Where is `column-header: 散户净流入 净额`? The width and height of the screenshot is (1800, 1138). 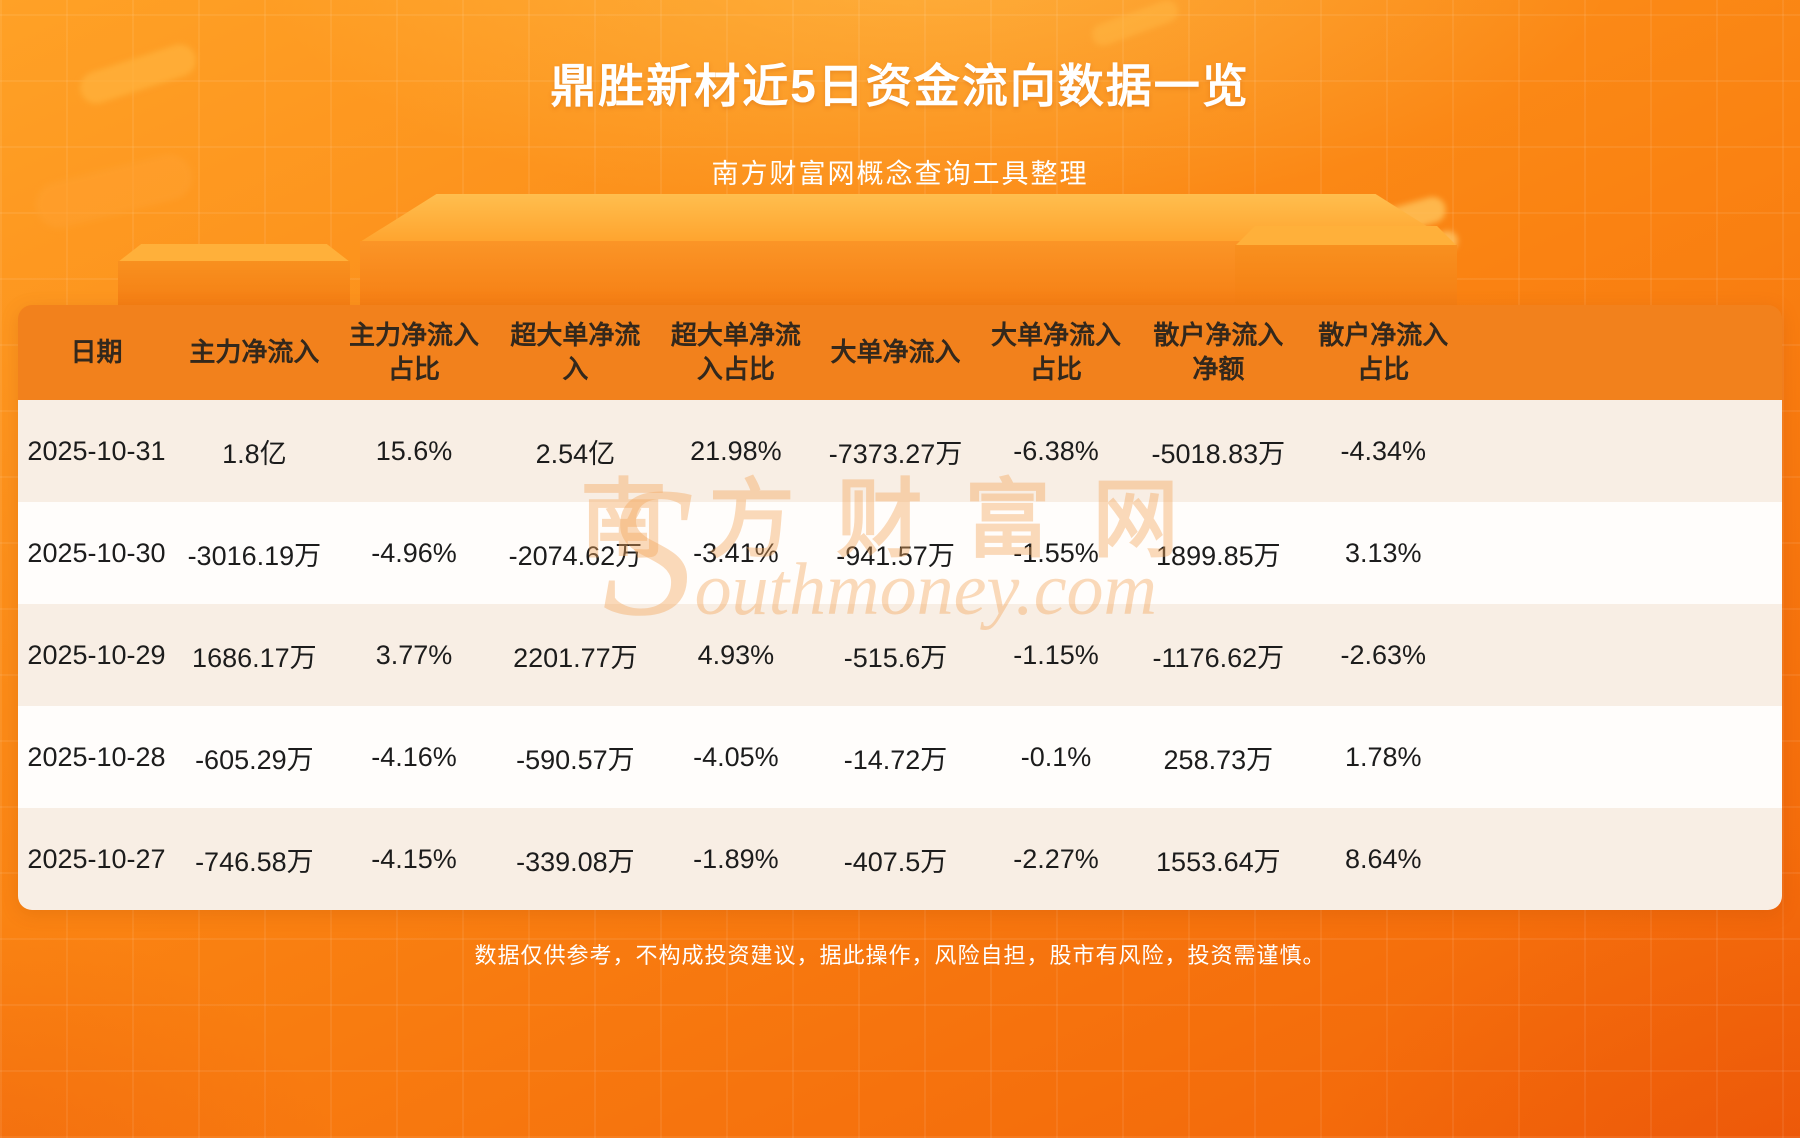 column-header: 散户净流入 净额 is located at coordinates (1218, 352).